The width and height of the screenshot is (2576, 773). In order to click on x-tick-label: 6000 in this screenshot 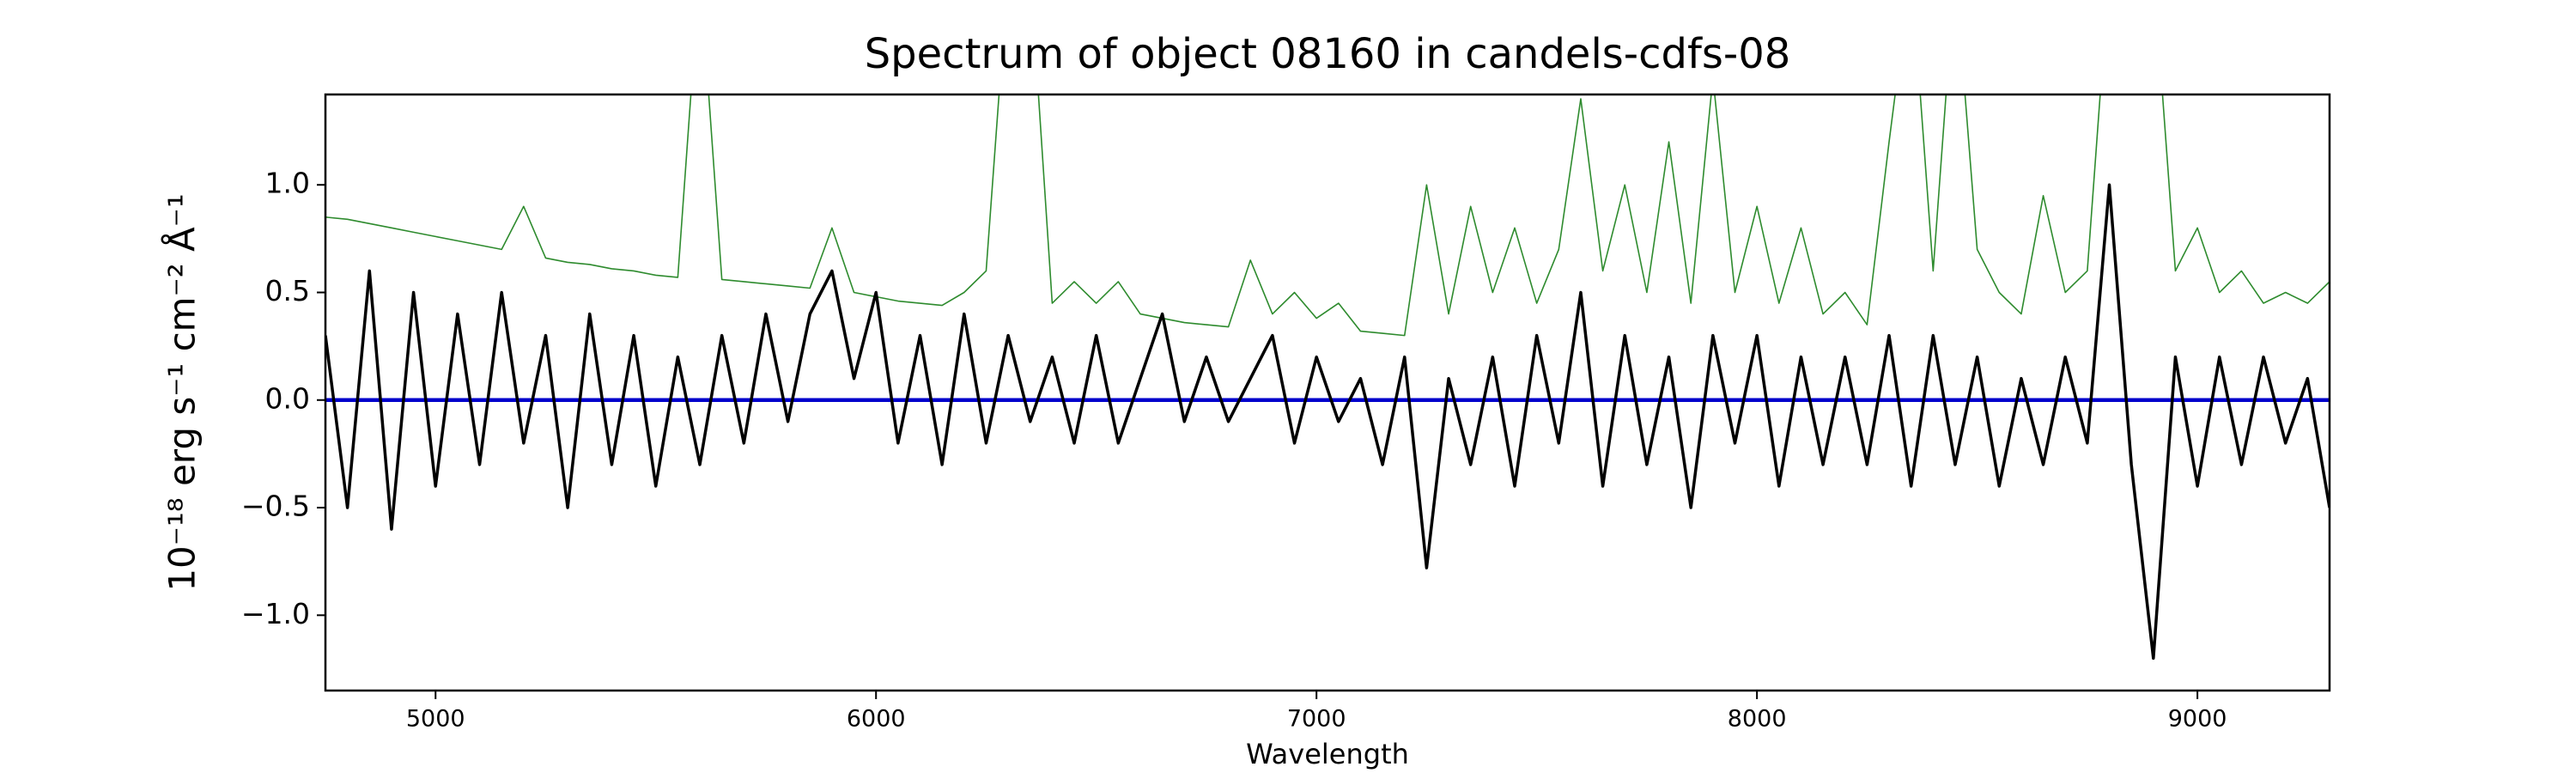, I will do `click(876, 719)`.